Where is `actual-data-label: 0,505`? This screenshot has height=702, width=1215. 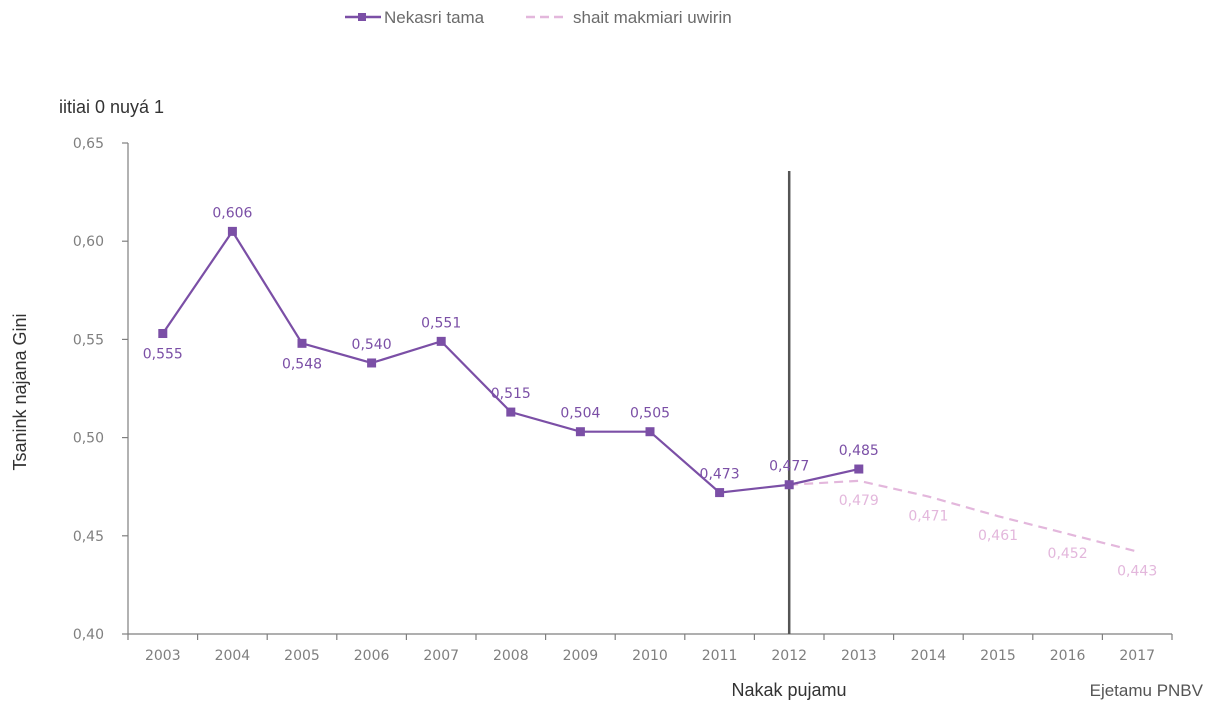 actual-data-label: 0,505 is located at coordinates (650, 414).